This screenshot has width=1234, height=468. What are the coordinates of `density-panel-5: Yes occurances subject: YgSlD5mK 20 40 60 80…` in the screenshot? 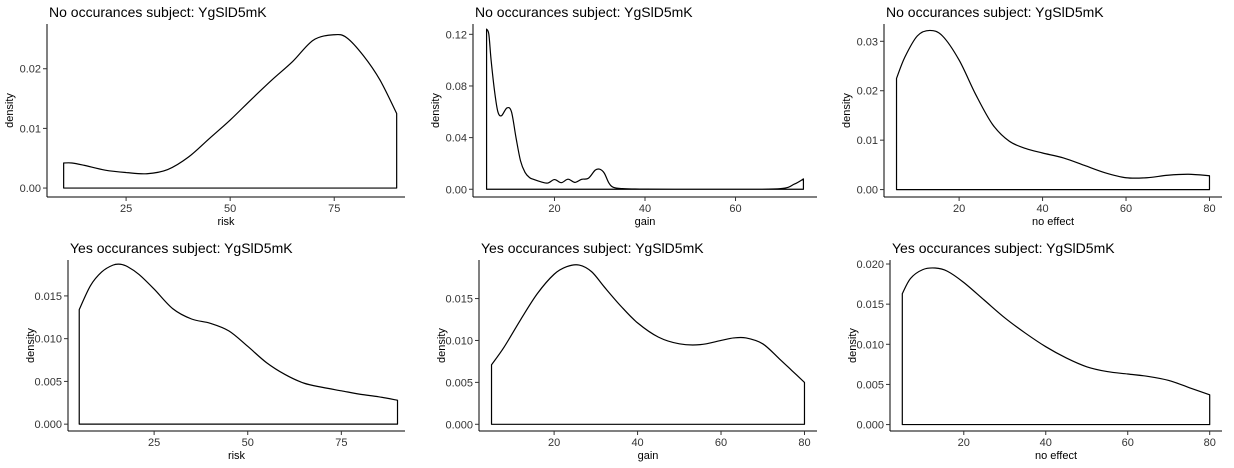 It's located at (626, 351).